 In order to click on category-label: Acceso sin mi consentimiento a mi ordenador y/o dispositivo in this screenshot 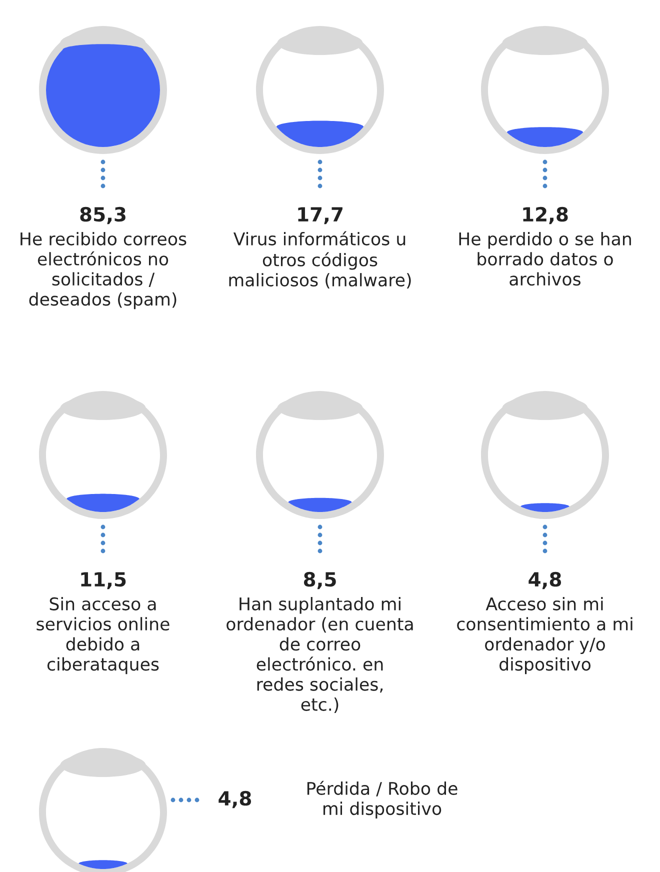, I will do `click(544, 635)`.